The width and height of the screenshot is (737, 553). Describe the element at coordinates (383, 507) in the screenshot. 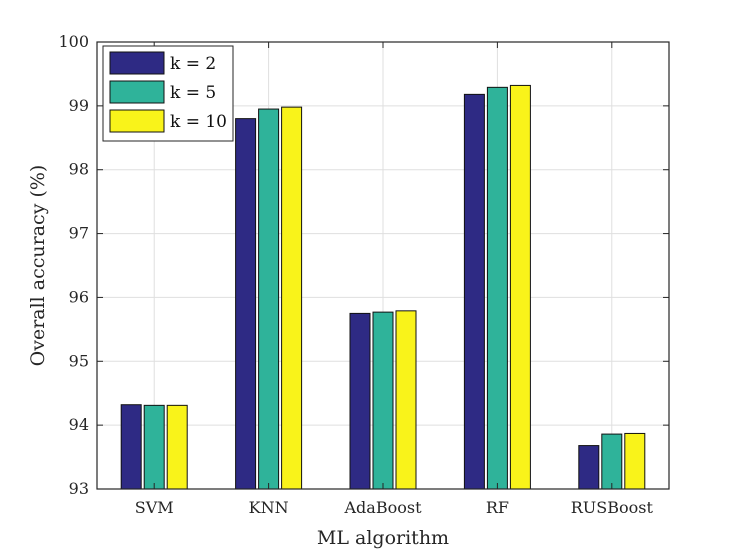

I see `x-tick-label: AdaBoost` at that location.